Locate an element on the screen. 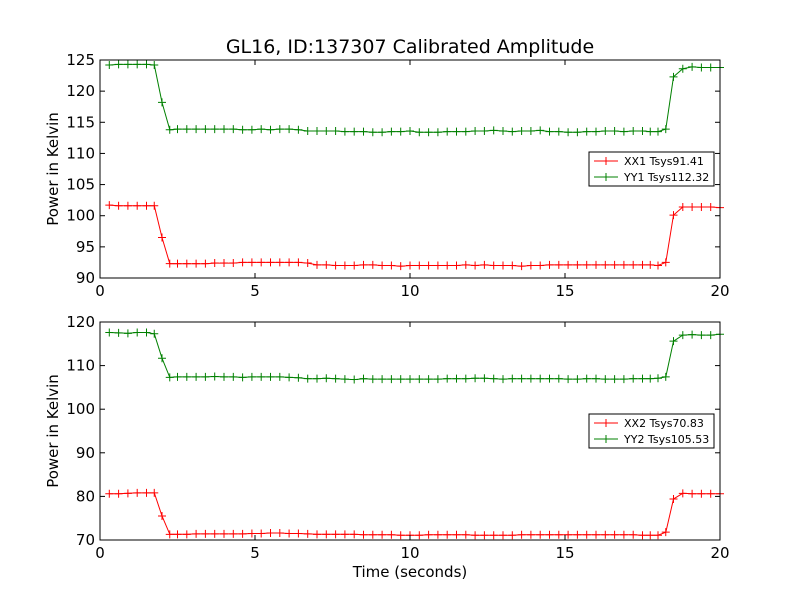 The width and height of the screenshot is (800, 600). y-tick-label: 125 is located at coordinates (80, 60).